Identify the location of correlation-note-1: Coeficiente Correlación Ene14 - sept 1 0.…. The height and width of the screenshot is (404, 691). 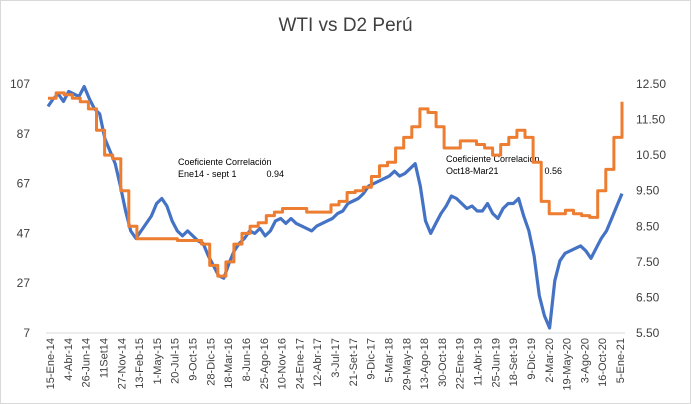
(231, 168).